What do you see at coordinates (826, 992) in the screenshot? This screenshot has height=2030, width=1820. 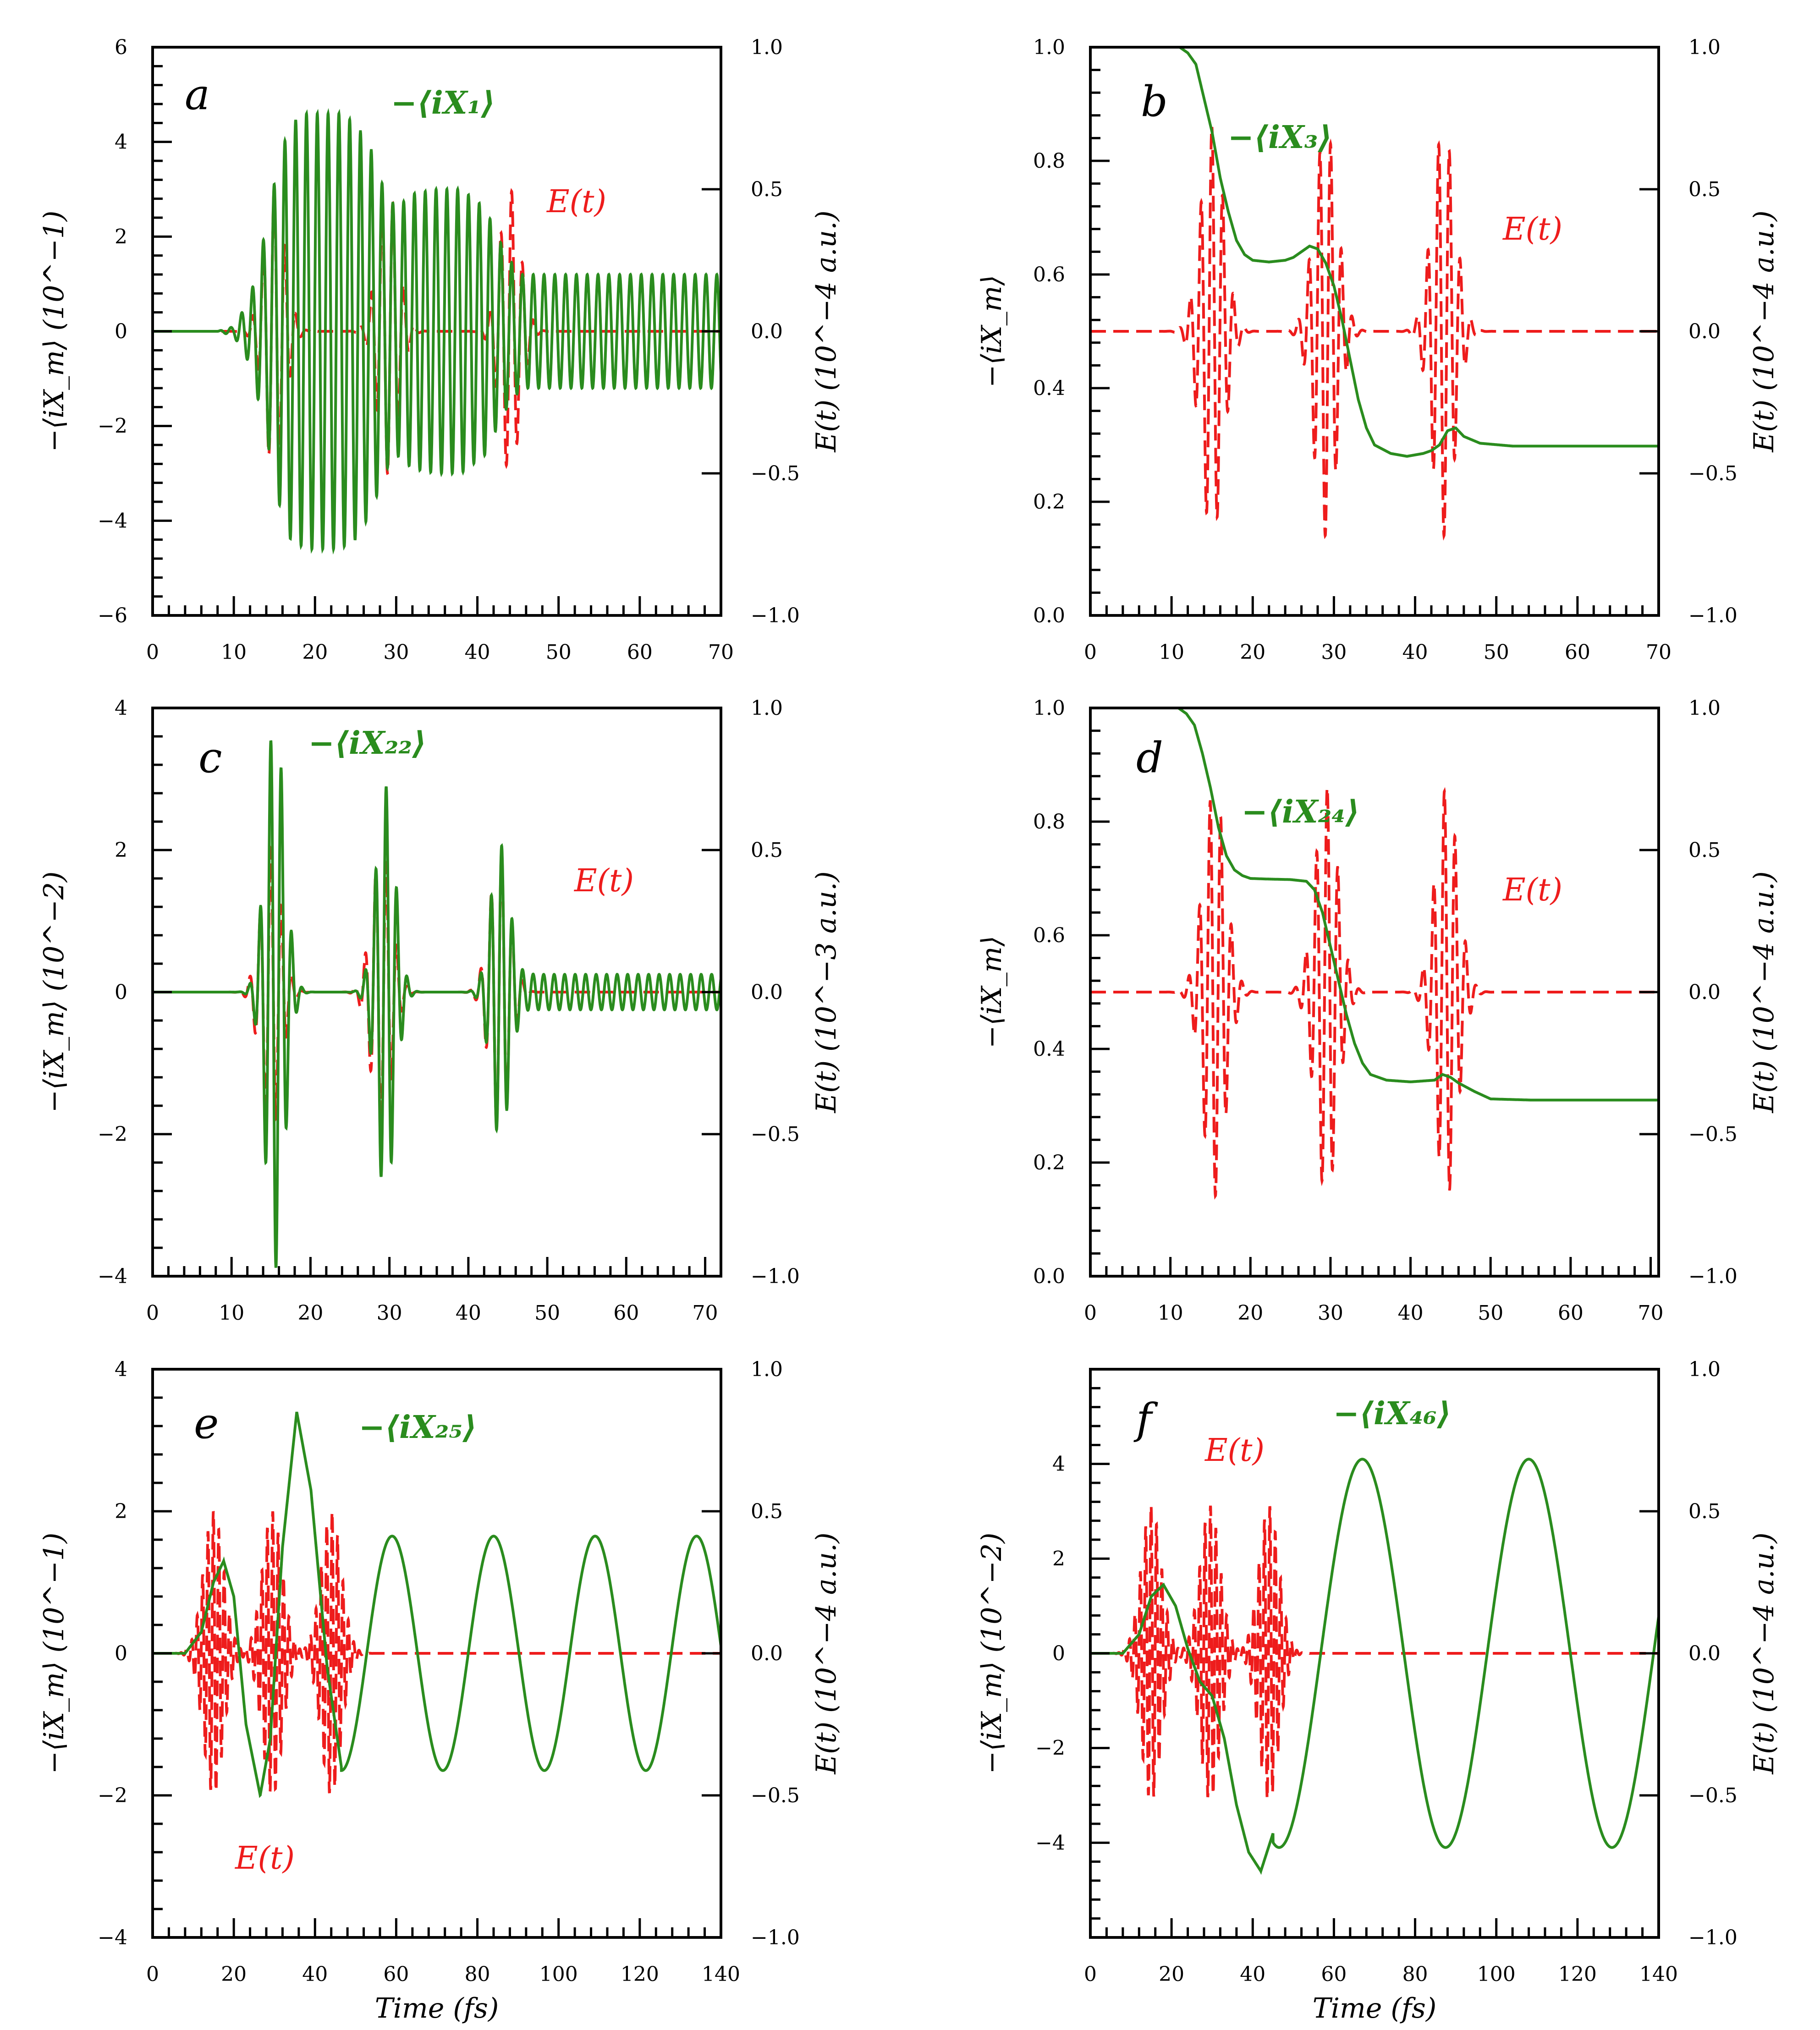 I see `y2-axis-label: E(t) (10^−3 a.u.)` at bounding box center [826, 992].